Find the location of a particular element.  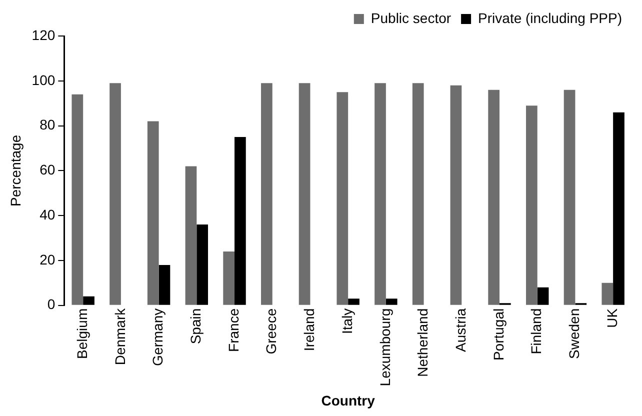

x-tick-label: France is located at coordinates (233, 330).